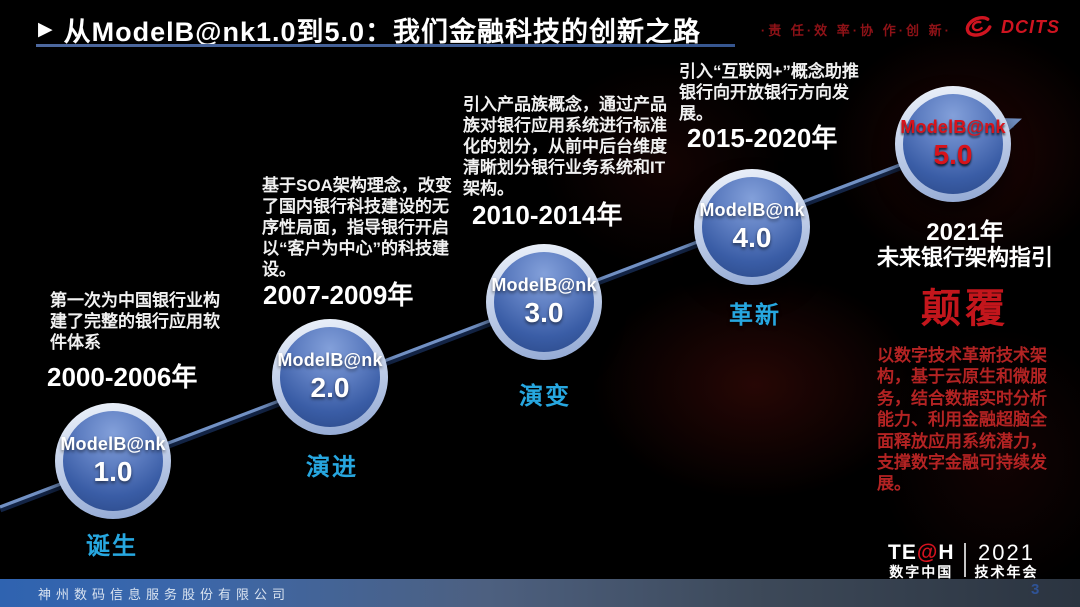 This screenshot has width=1080, height=607. What do you see at coordinates (752, 237) in the screenshot?
I see `product-version: 4.0` at bounding box center [752, 237].